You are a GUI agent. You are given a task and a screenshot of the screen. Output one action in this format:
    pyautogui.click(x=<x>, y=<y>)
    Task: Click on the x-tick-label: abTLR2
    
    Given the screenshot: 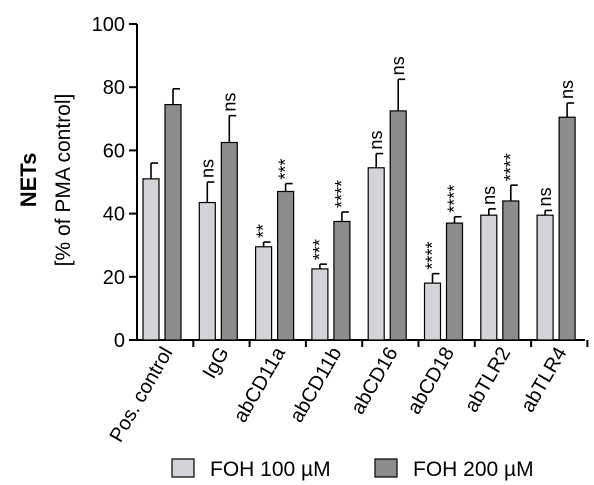 What is the action you would take?
    pyautogui.click(x=488, y=380)
    